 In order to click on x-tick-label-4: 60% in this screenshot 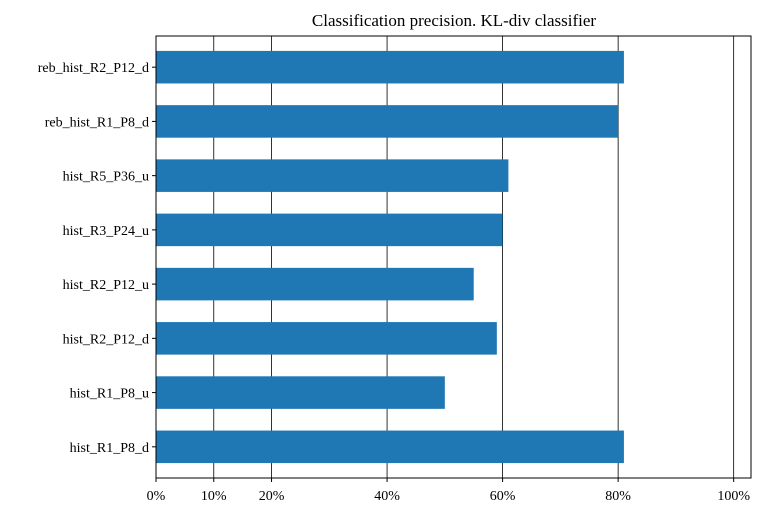, I will do `click(503, 496)`.